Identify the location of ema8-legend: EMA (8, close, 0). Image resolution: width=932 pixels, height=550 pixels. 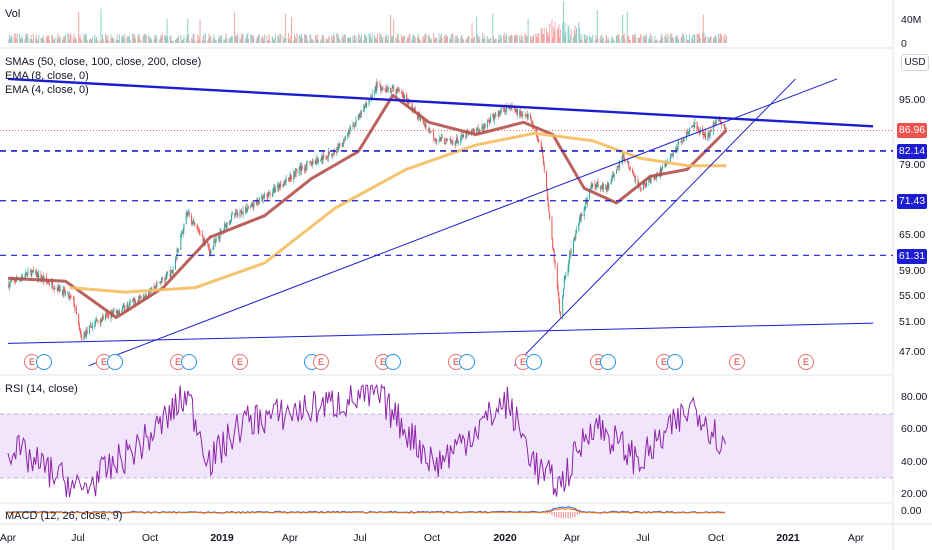
(47, 76).